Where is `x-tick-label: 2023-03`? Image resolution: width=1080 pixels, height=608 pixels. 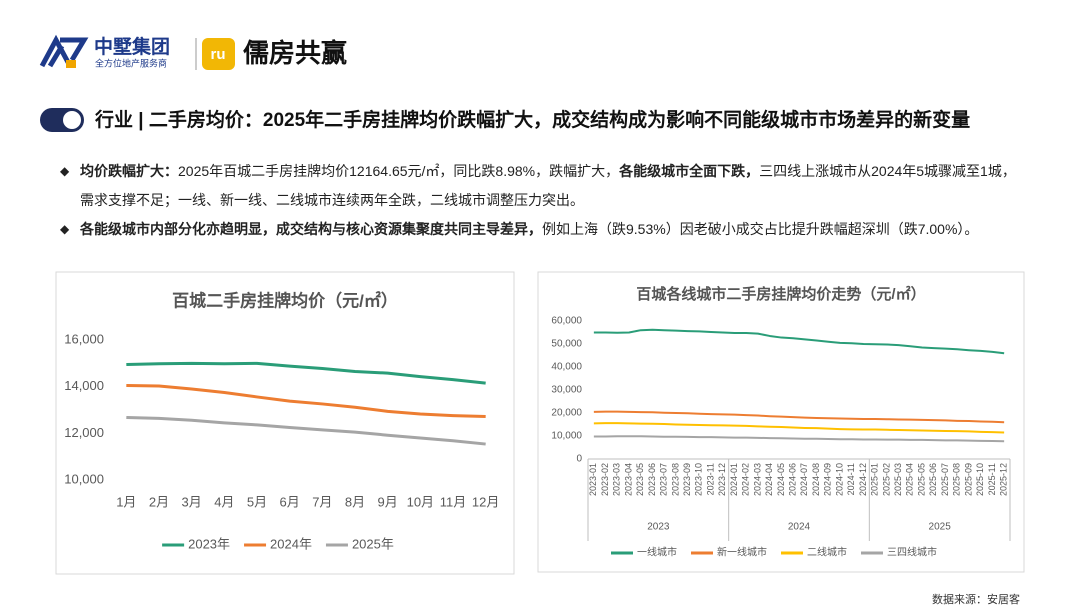 x-tick-label: 2023-03 is located at coordinates (617, 479).